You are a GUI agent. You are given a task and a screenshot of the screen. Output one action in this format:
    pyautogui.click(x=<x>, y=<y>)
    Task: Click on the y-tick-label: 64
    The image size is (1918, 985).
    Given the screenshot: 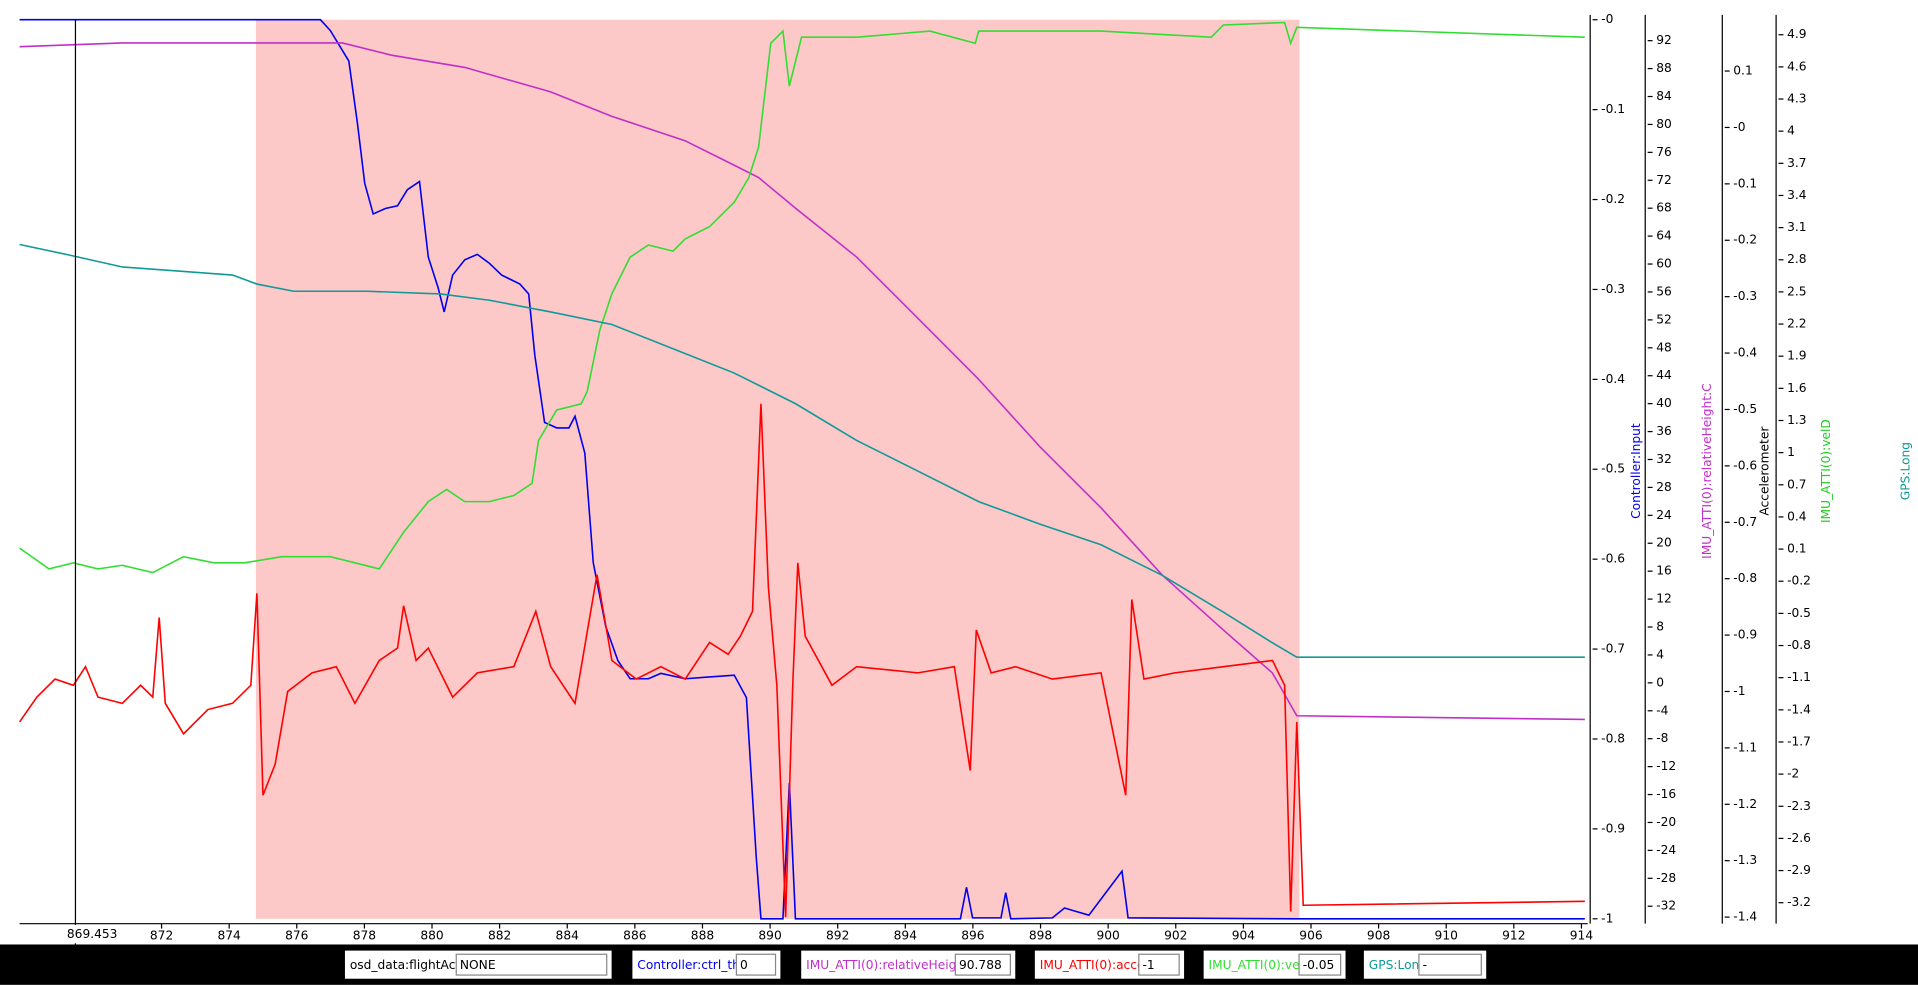 What is the action you would take?
    pyautogui.click(x=1664, y=236)
    